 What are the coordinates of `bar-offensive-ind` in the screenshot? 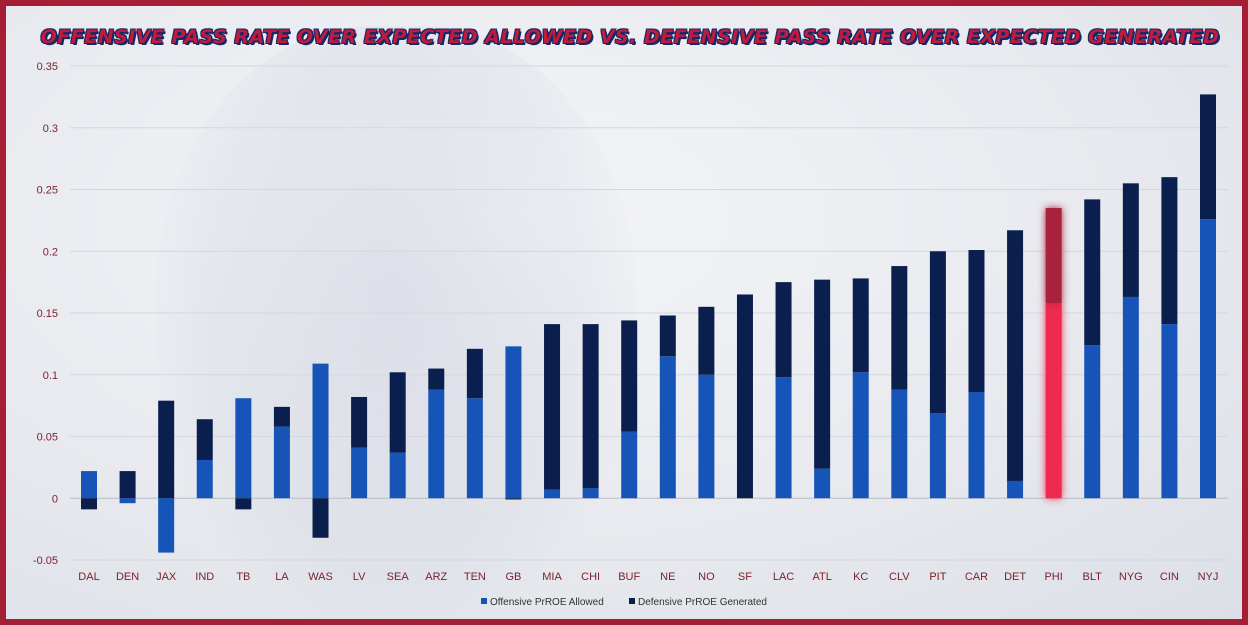 It's located at (204, 479).